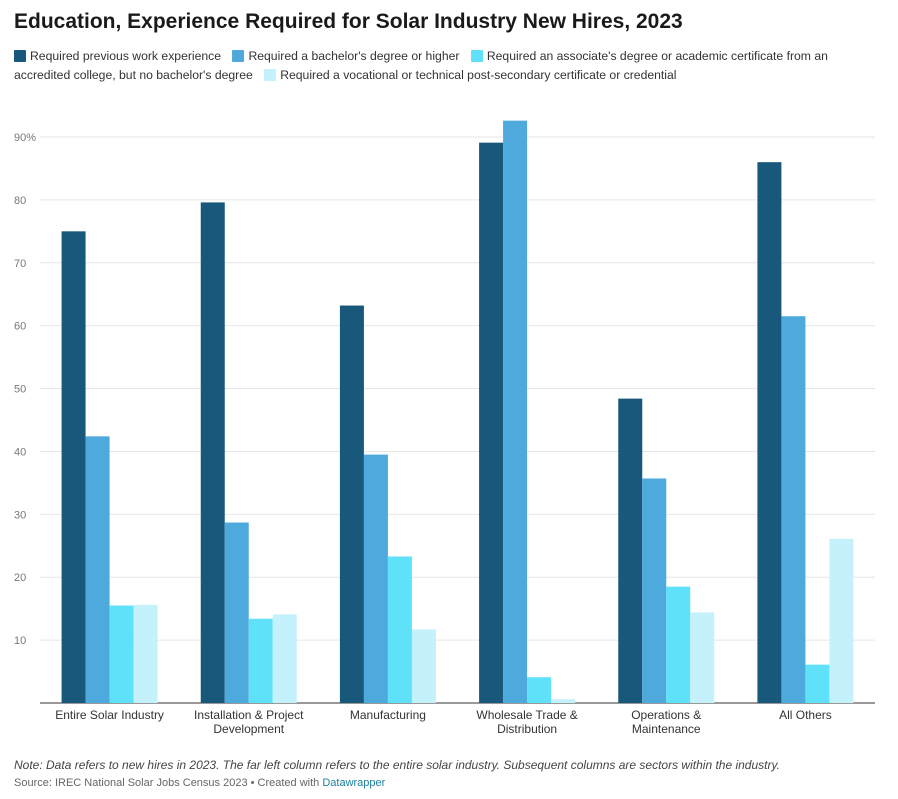 This screenshot has width=898, height=799. Describe the element at coordinates (126, 56) in the screenshot. I see `legend-label: Required previous work experience` at that location.